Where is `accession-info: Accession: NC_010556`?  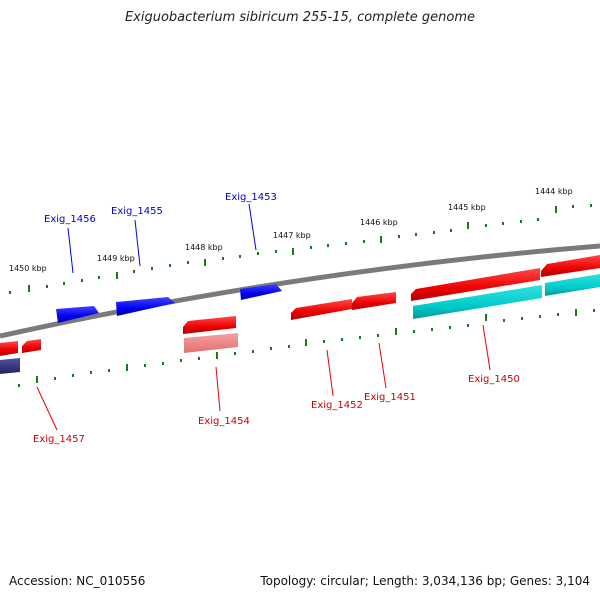
accession-info: Accession: NC_010556 is located at coordinates (77, 581).